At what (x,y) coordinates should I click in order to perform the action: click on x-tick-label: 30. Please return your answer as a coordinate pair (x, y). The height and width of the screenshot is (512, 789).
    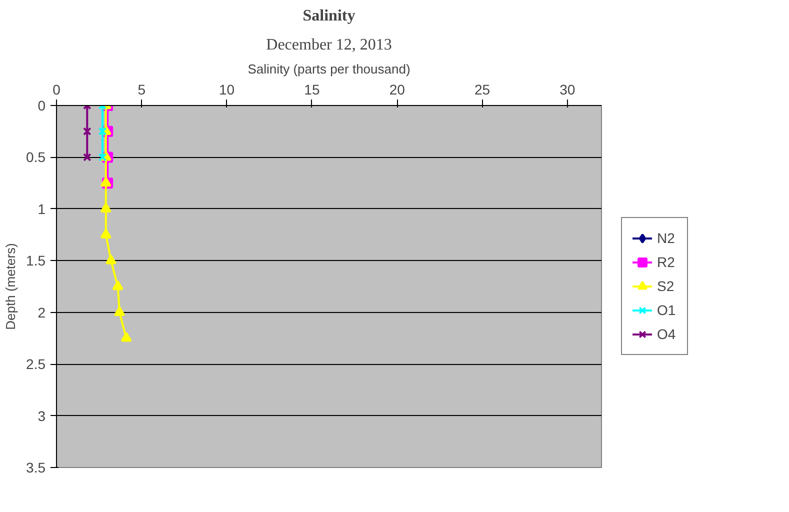
    Looking at the image, I should click on (568, 90).